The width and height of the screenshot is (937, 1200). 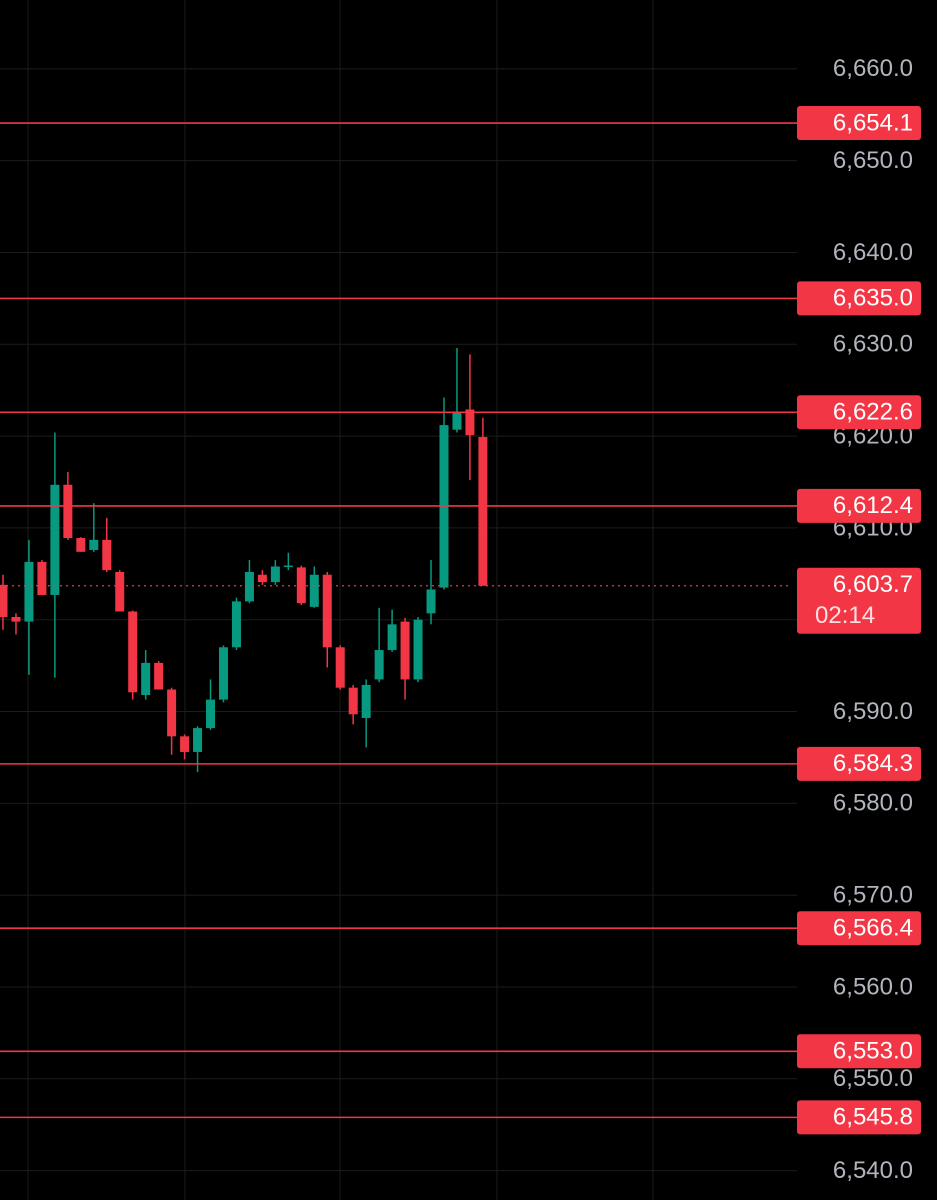 What do you see at coordinates (873, 803) in the screenshot?
I see `y-tick-label: 6,580.0` at bounding box center [873, 803].